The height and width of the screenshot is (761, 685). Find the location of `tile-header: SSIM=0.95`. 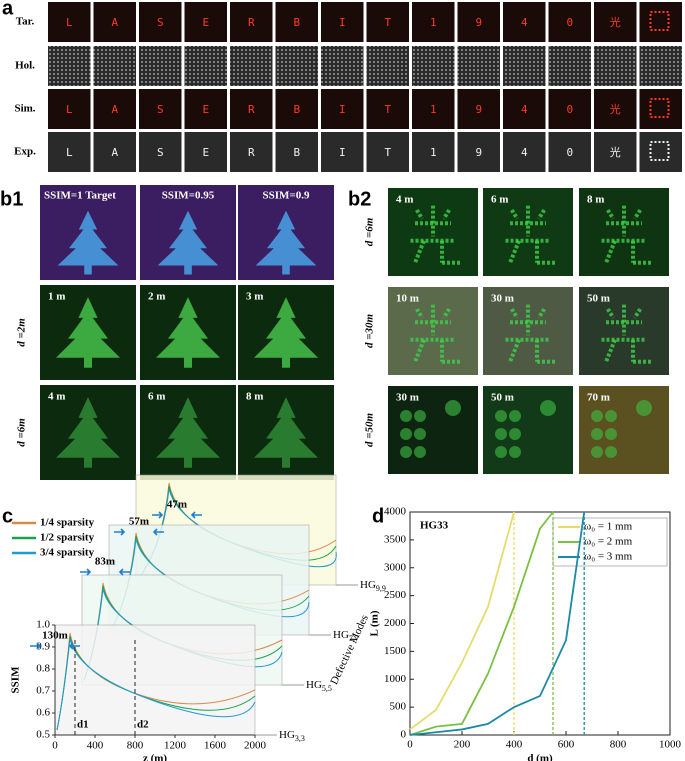

tile-header: SSIM=0.95 is located at coordinates (188, 196).